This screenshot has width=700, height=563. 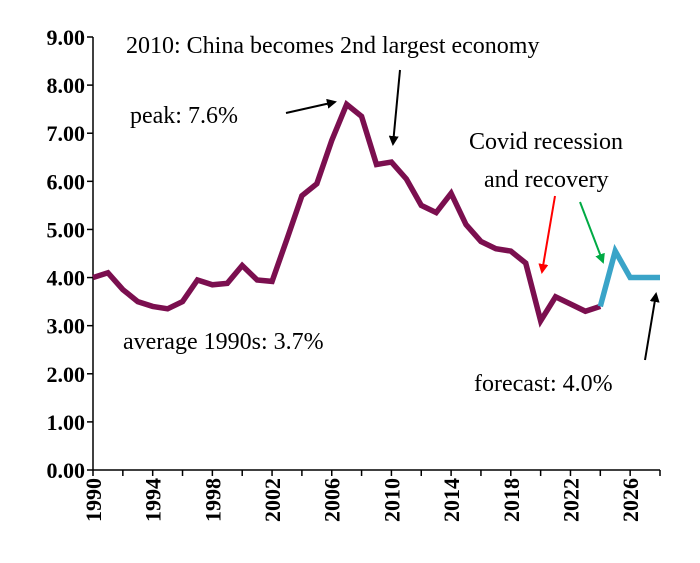 I want to click on y-tick-label: 4.00, so click(x=66, y=278).